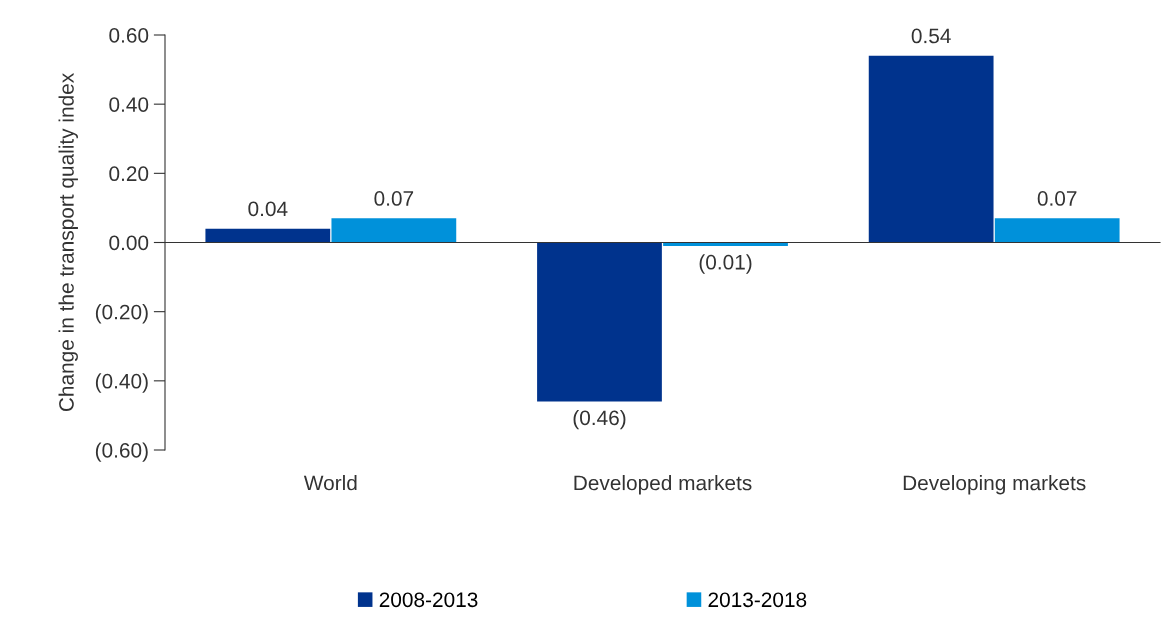  I want to click on x-tick-label: Developed markets, so click(663, 485).